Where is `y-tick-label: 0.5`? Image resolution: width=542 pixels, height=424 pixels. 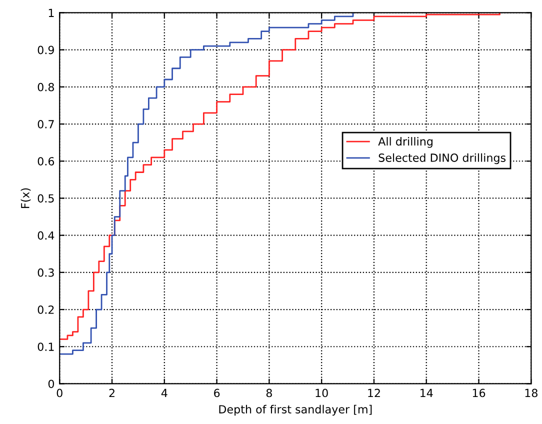 y-tick-label: 0.5 is located at coordinates (46, 198).